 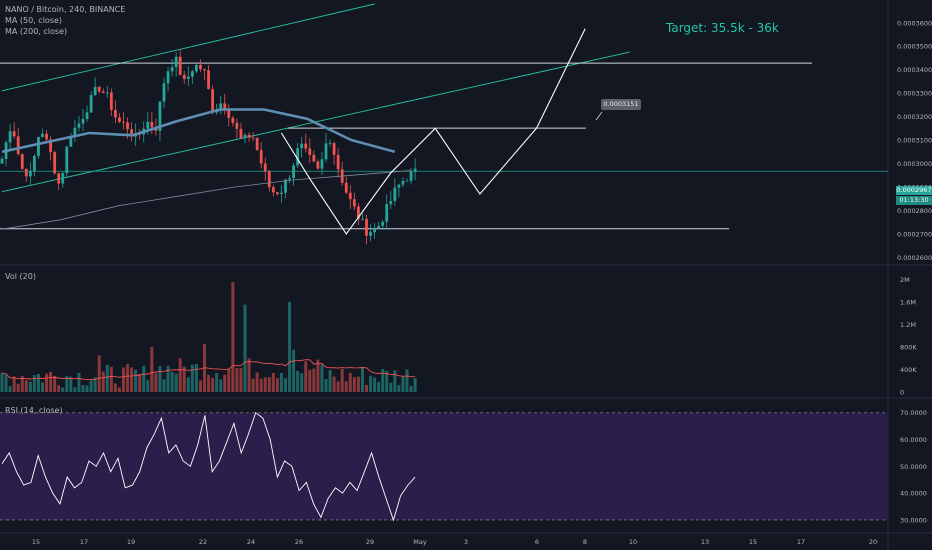 I want to click on rsi-line, so click(x=208, y=466).